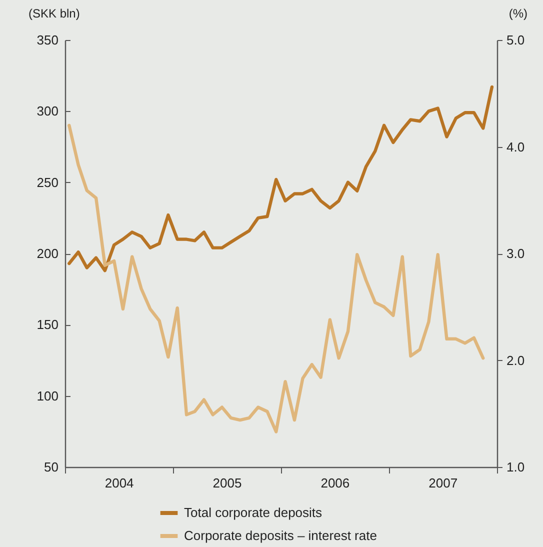  What do you see at coordinates (47, 111) in the screenshot?
I see `y-tick-label: 300` at bounding box center [47, 111].